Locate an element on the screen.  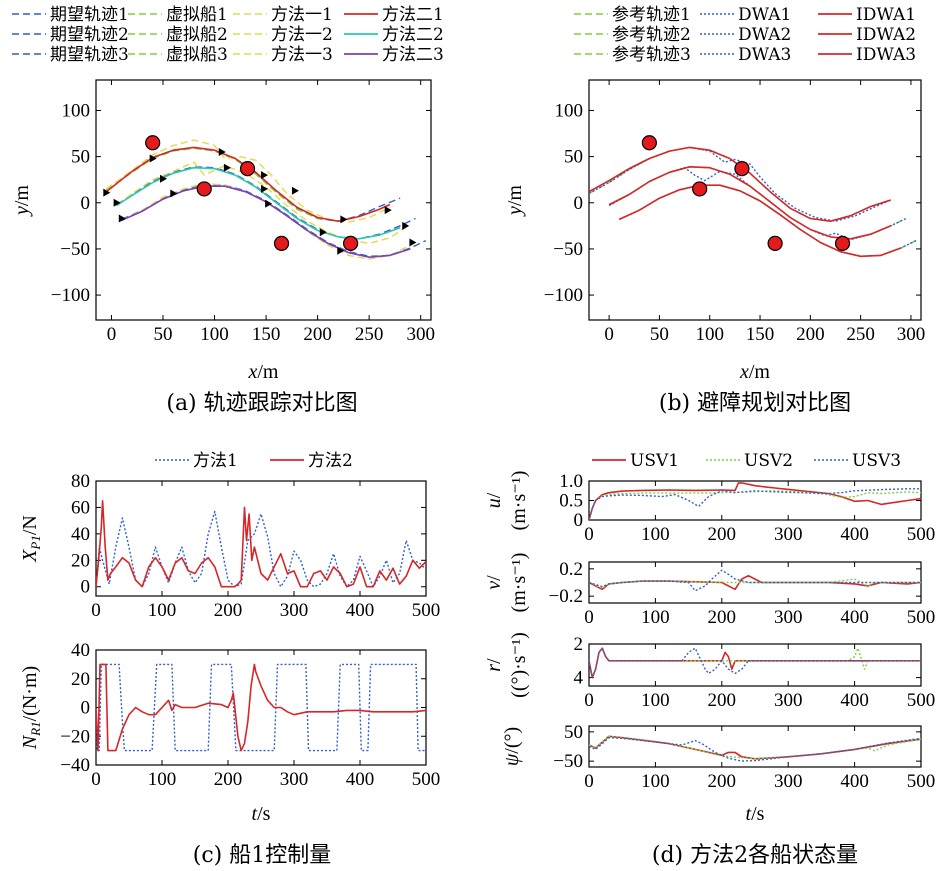
subplot-2: 0 100 200 300 400 500 −0.2 0.2 v/(m·s⁻¹) is located at coordinates (709, 590).